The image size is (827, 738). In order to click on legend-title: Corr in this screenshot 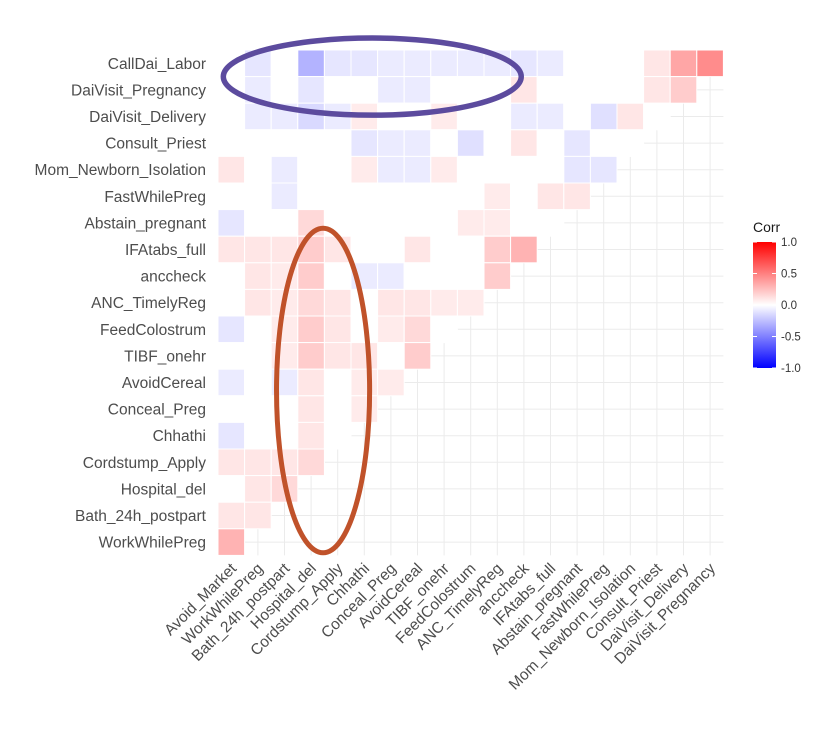, I will do `click(767, 227)`.